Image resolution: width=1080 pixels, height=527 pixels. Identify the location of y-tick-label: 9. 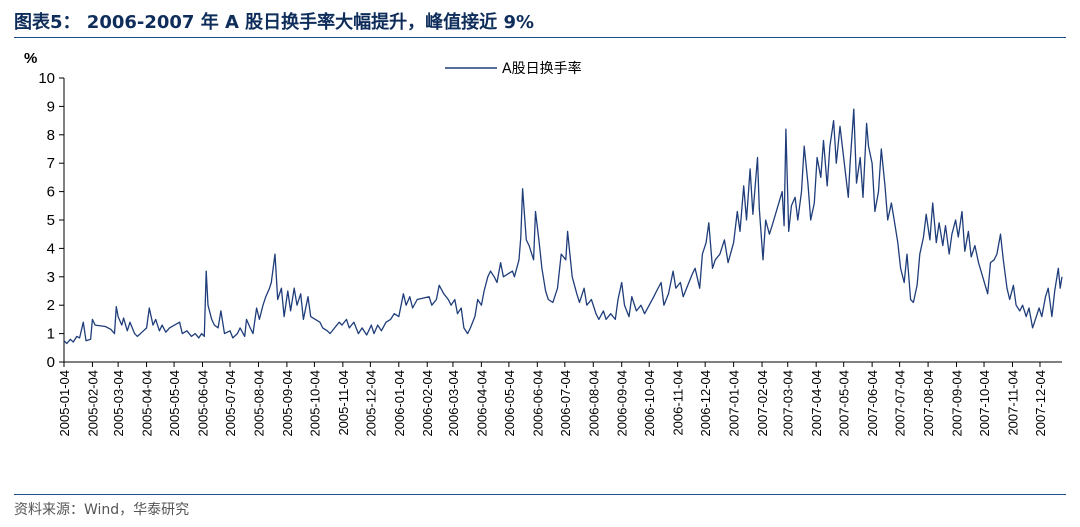
(51, 106).